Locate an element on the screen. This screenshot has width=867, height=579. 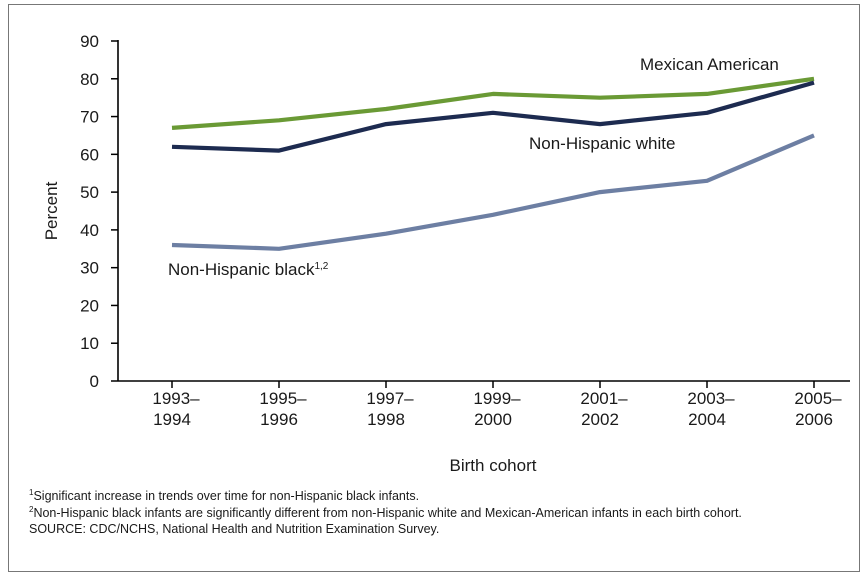
y-tick-label: 70 is located at coordinates (89, 117).